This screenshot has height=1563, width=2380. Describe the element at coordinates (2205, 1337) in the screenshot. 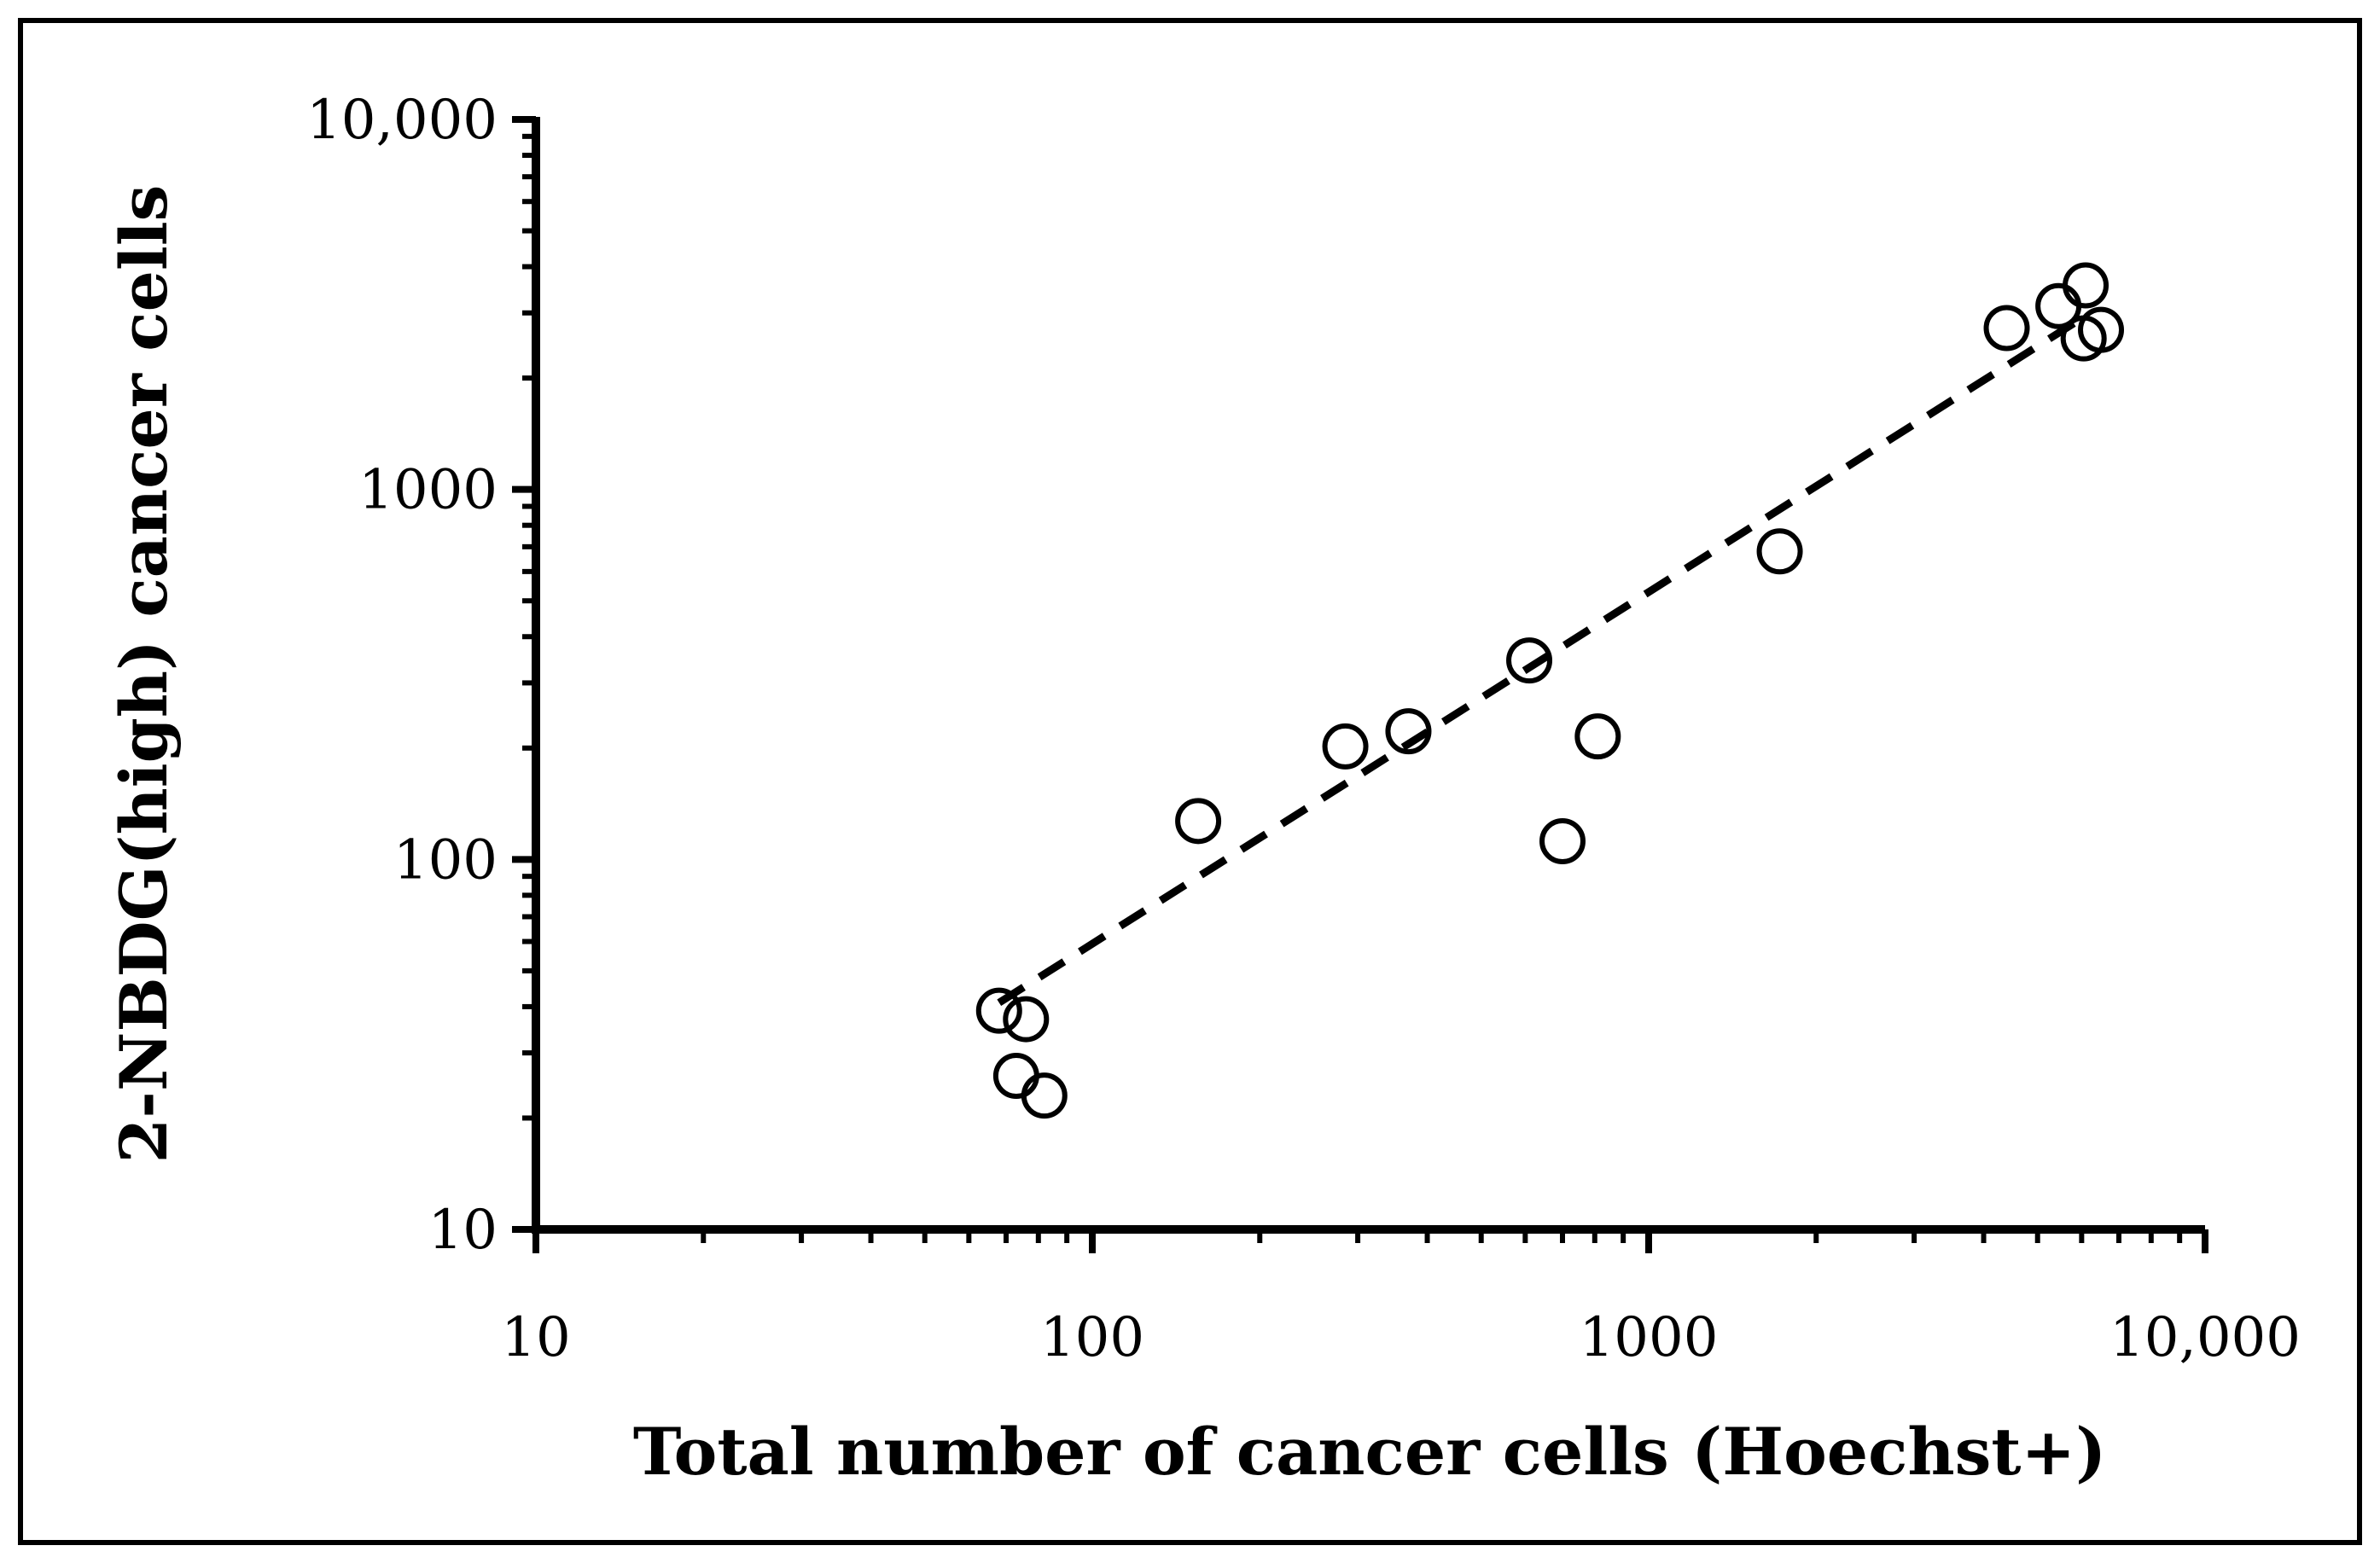

I see `x-tick-label: 10,000` at that location.